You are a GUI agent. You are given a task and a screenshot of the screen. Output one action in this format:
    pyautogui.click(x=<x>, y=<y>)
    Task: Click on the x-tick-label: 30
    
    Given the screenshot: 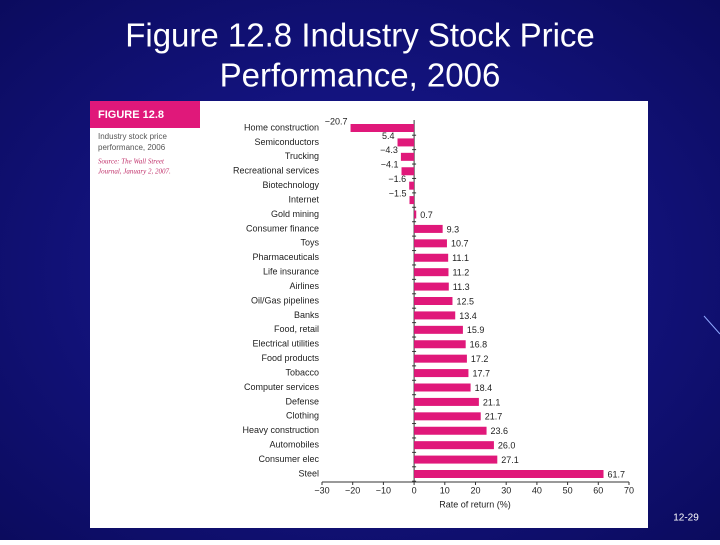 What is the action you would take?
    pyautogui.click(x=506, y=490)
    